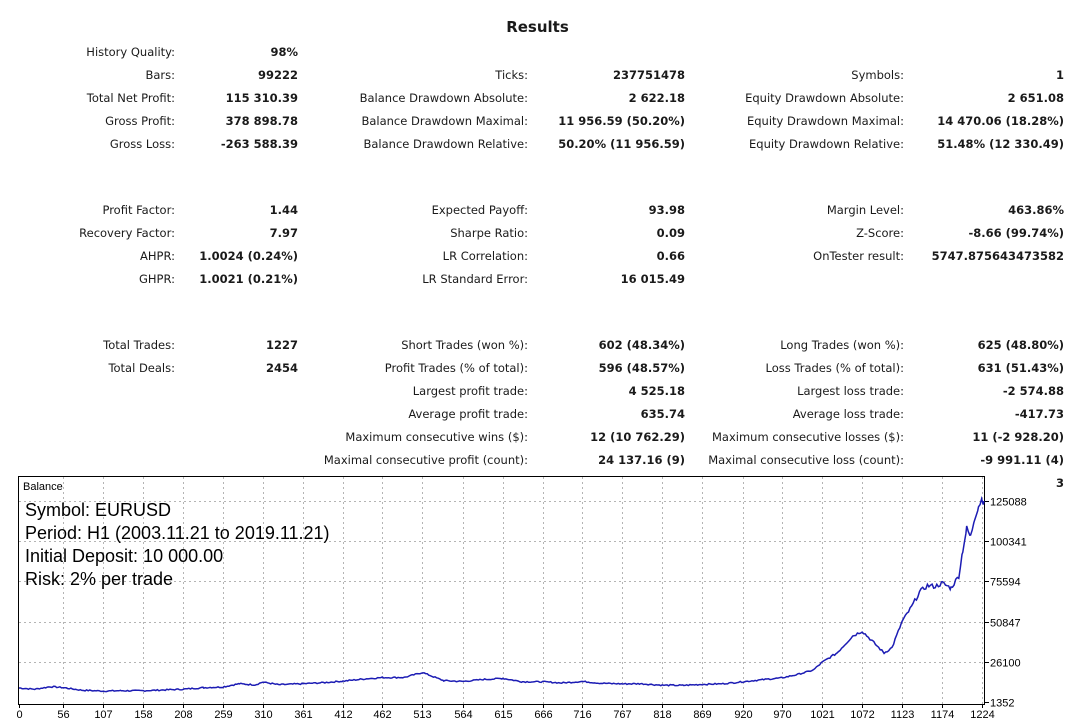  Describe the element at coordinates (248, 279) in the screenshot. I see `stat-value: 1.0021 (0.21%)` at that location.